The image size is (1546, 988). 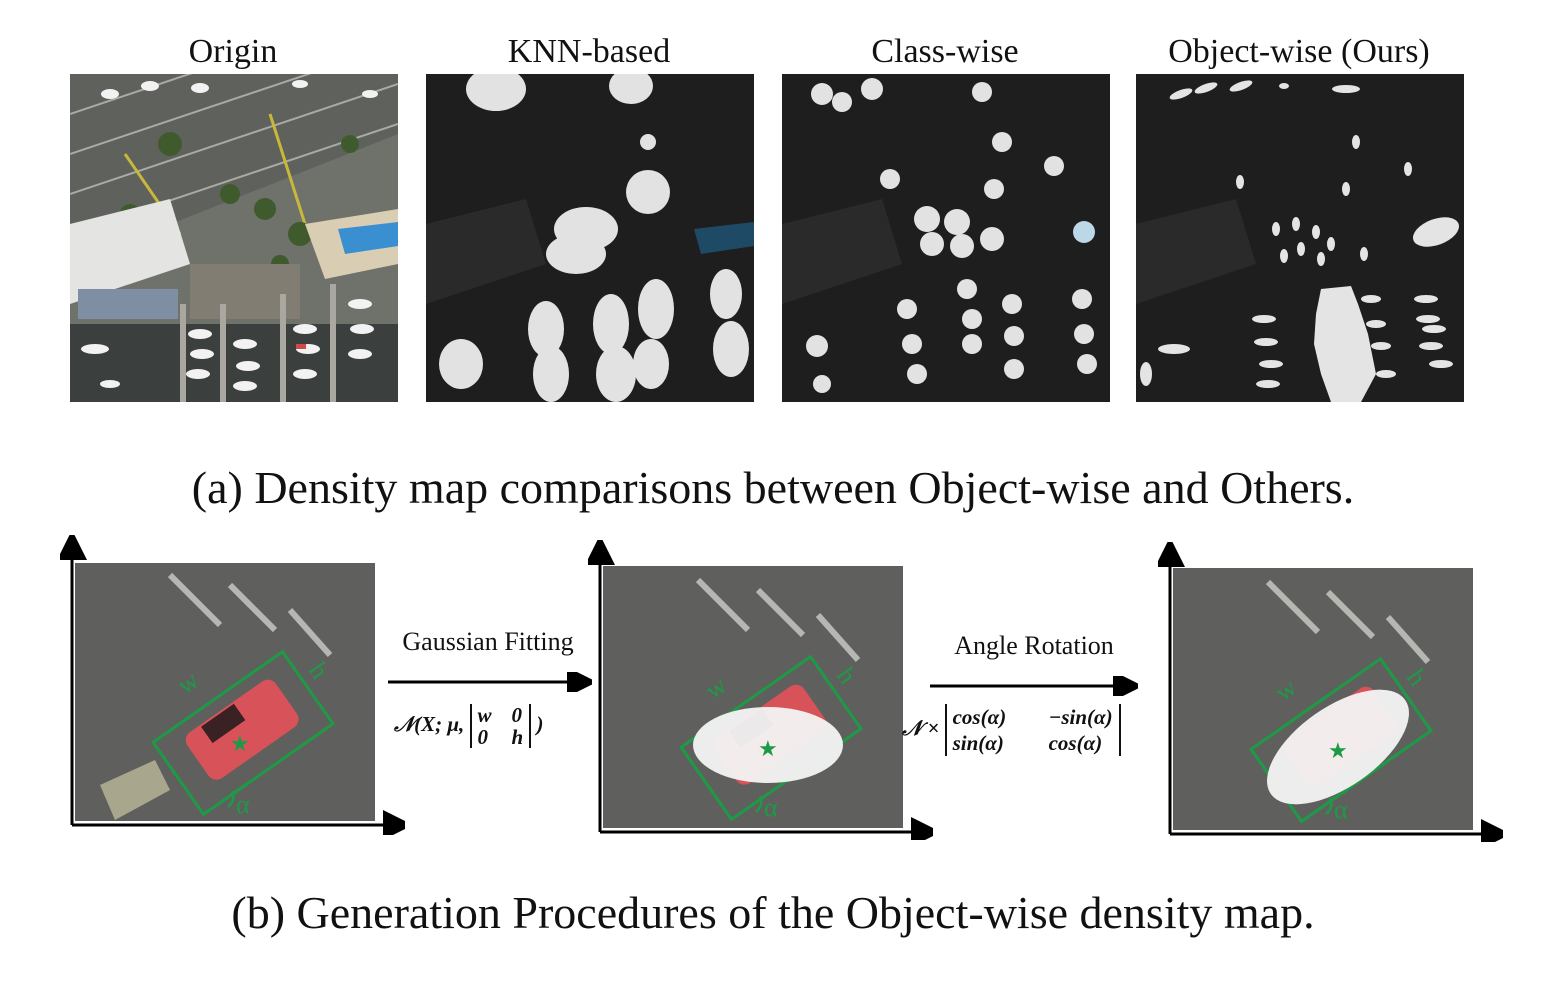 I want to click on panel-title-knn: KNN-based, so click(x=589, y=51).